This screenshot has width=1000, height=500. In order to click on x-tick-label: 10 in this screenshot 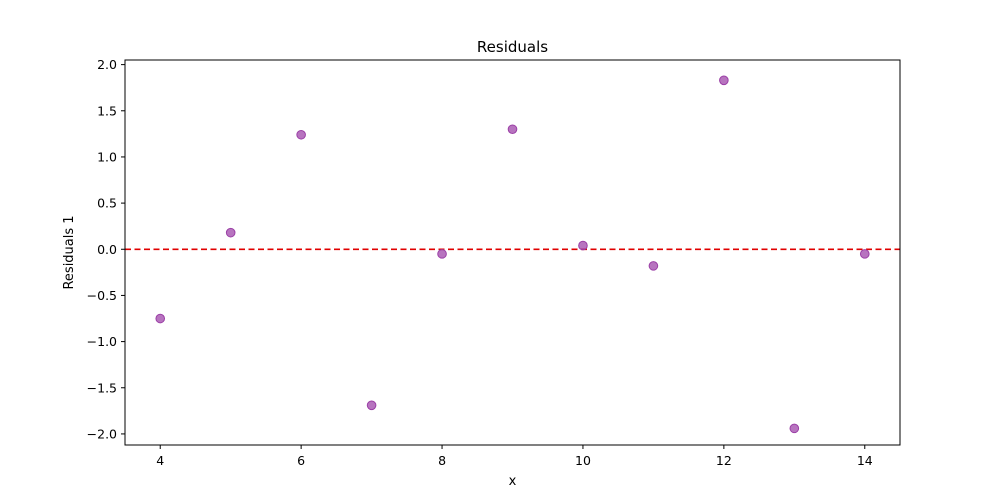, I will do `click(583, 460)`.